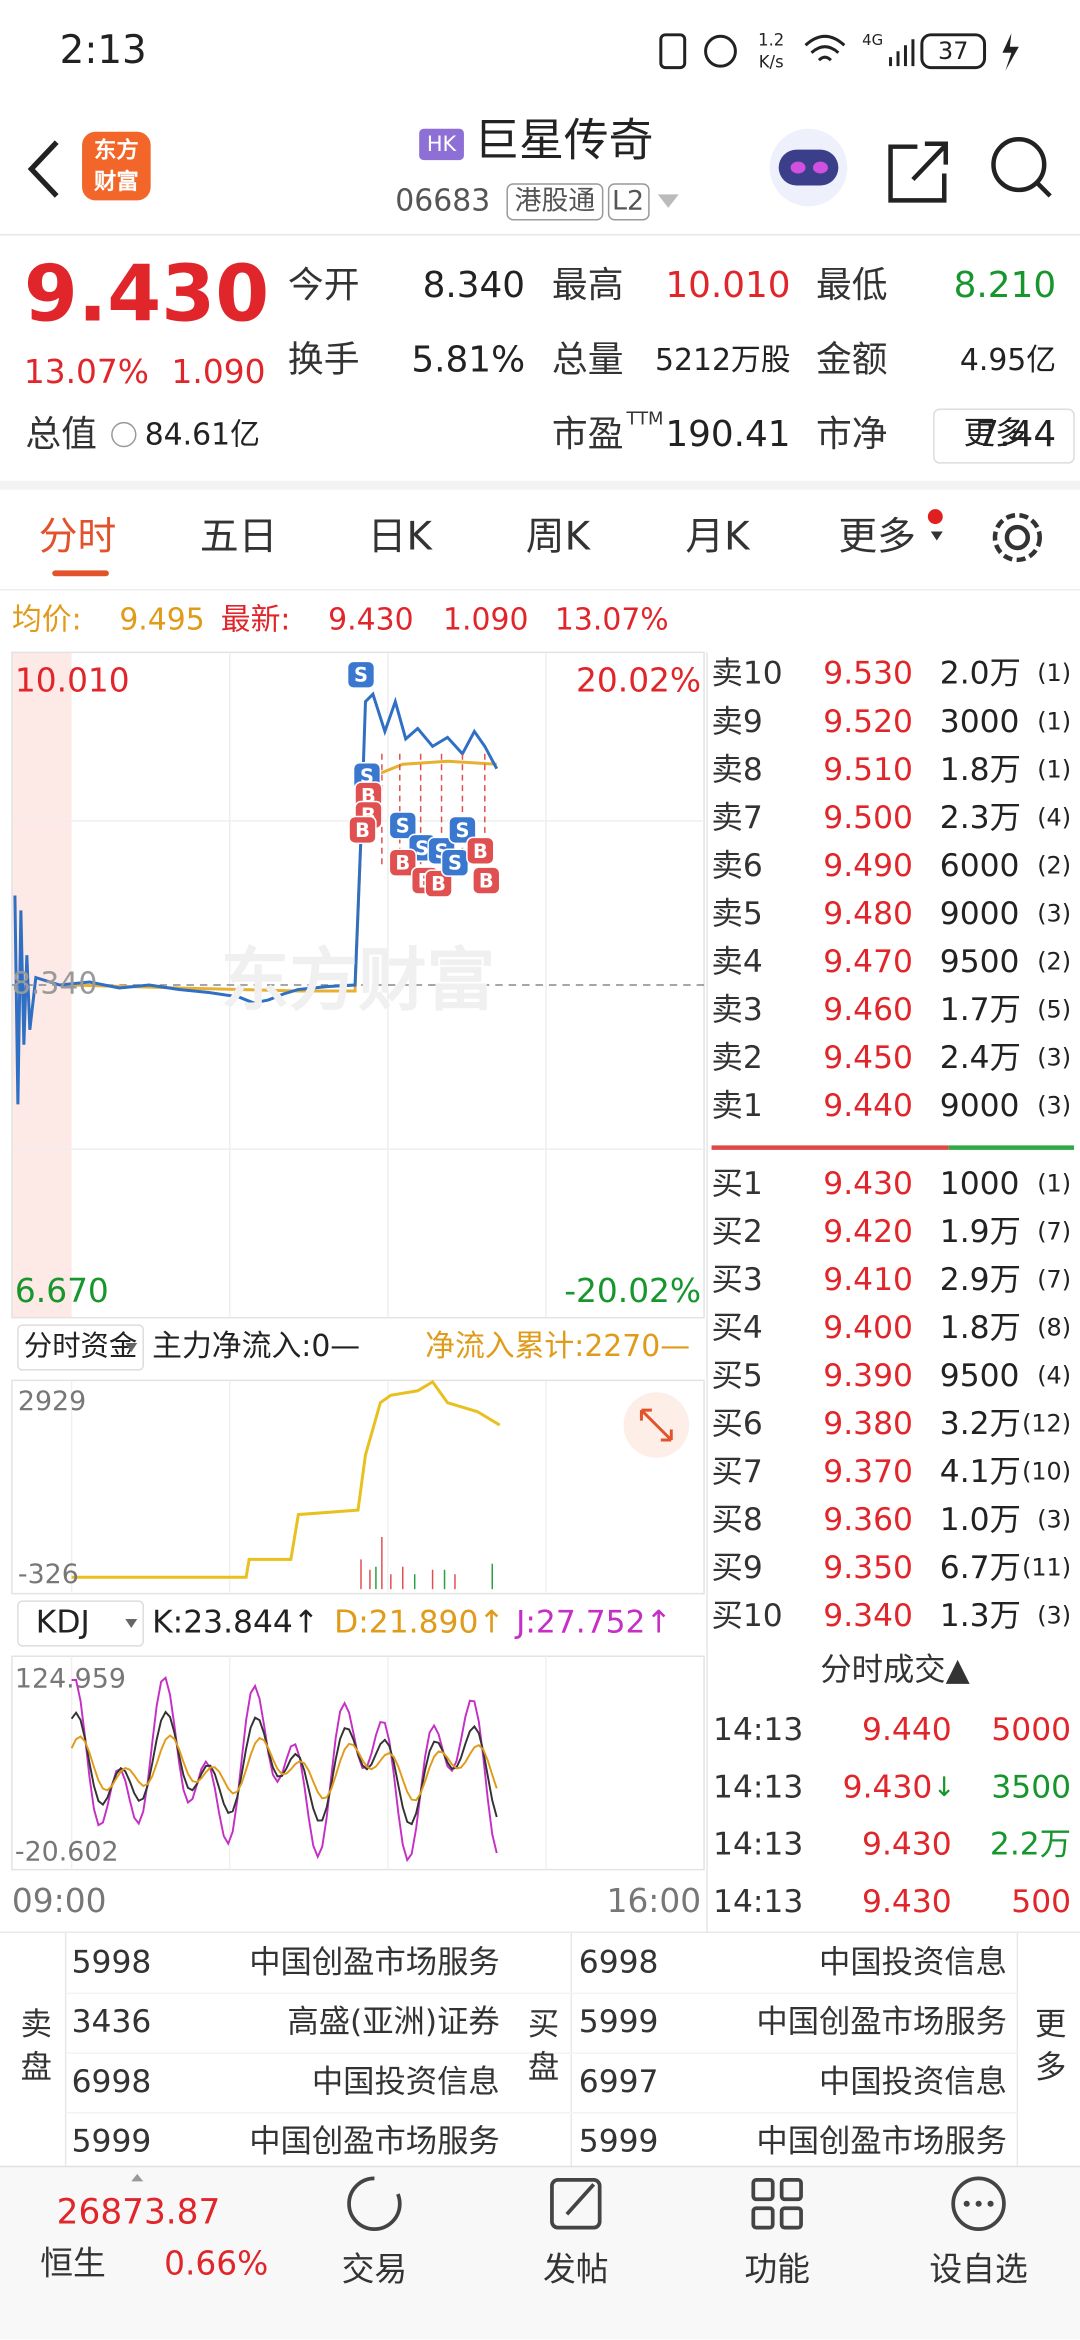  I want to click on divider, so click(540, 485).